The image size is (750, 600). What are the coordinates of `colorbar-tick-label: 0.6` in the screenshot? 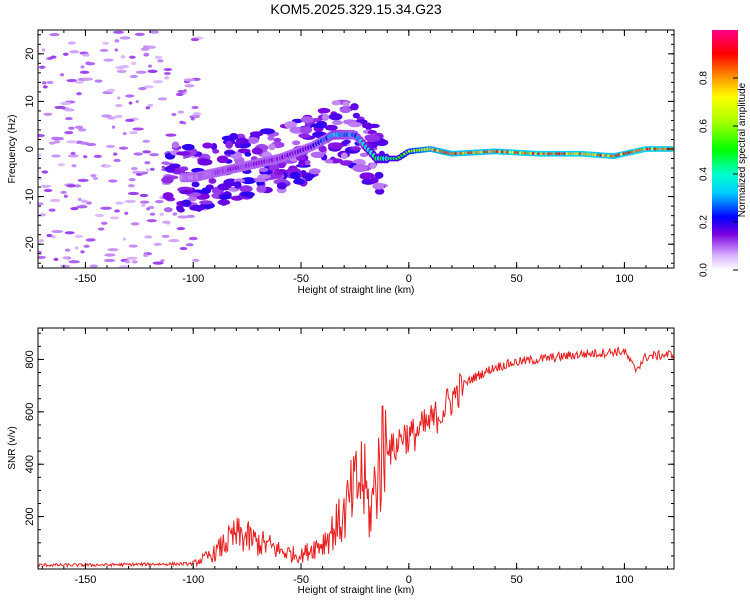 It's located at (704, 126).